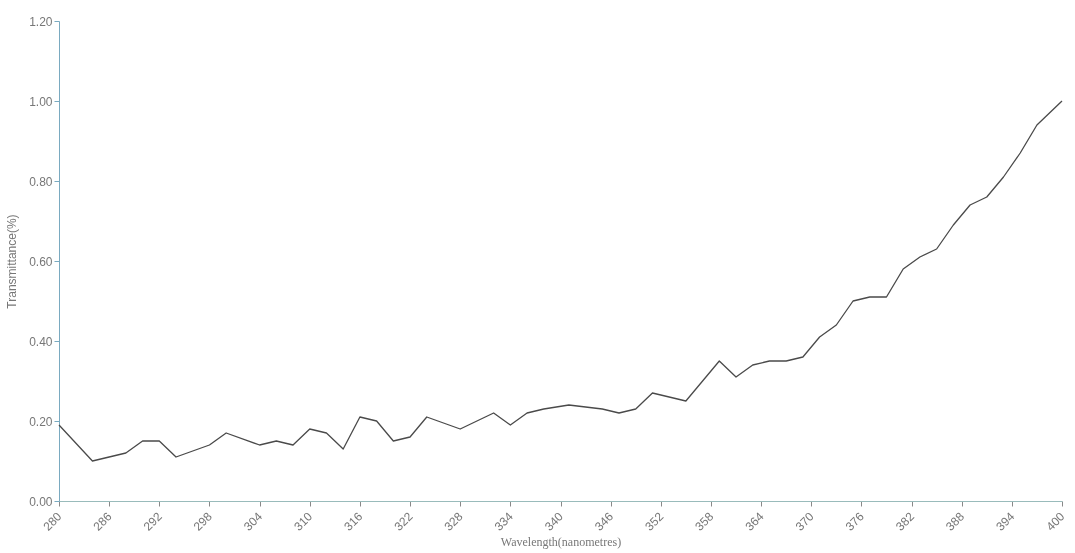 This screenshot has width=1075, height=553. Describe the element at coordinates (754, 521) in the screenshot. I see `x-tick-label: 364` at that location.